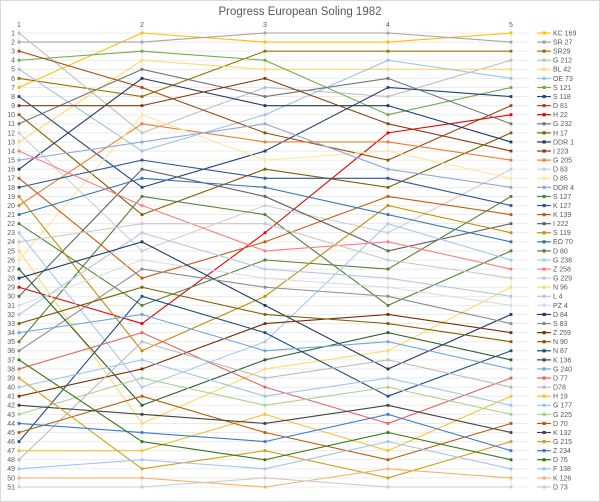 This screenshot has width=600, height=502. What do you see at coordinates (552, 315) in the screenshot?
I see `legend-item: D 84` at bounding box center [552, 315].